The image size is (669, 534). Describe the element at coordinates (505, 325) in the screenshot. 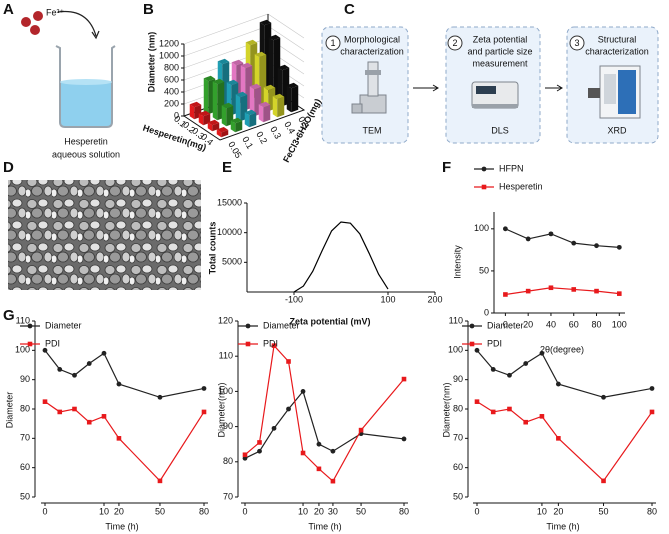

I see `legend-label: Diameter` at that location.